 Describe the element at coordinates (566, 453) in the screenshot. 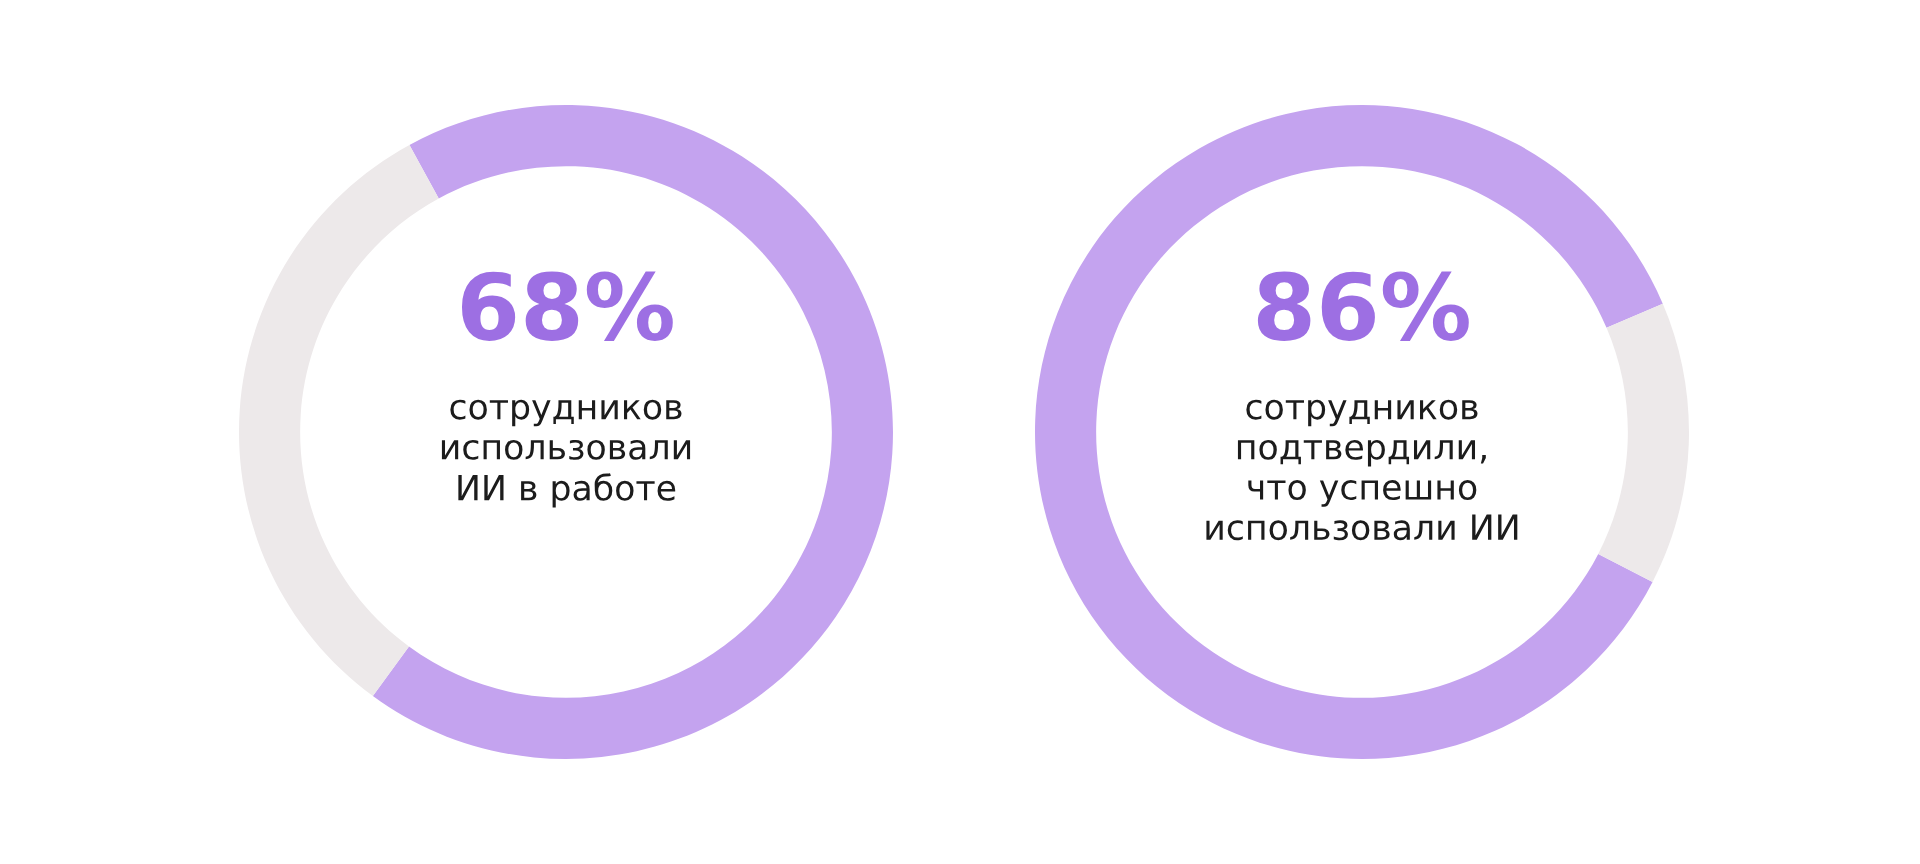

I see `text: сотрудников использовали ИИ в работе` at that location.